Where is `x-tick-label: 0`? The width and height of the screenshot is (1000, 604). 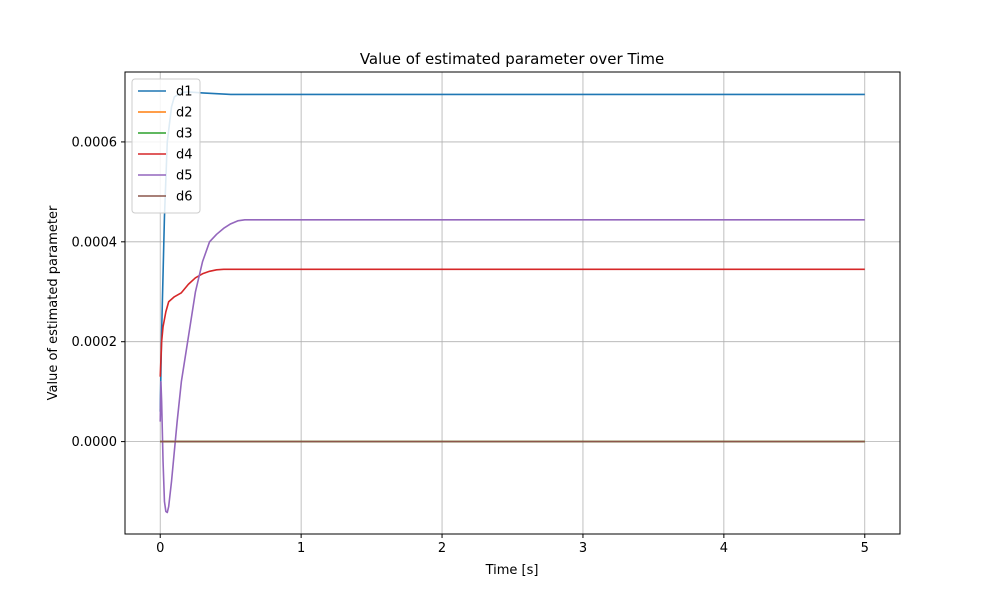 x-tick-label: 0 is located at coordinates (160, 548).